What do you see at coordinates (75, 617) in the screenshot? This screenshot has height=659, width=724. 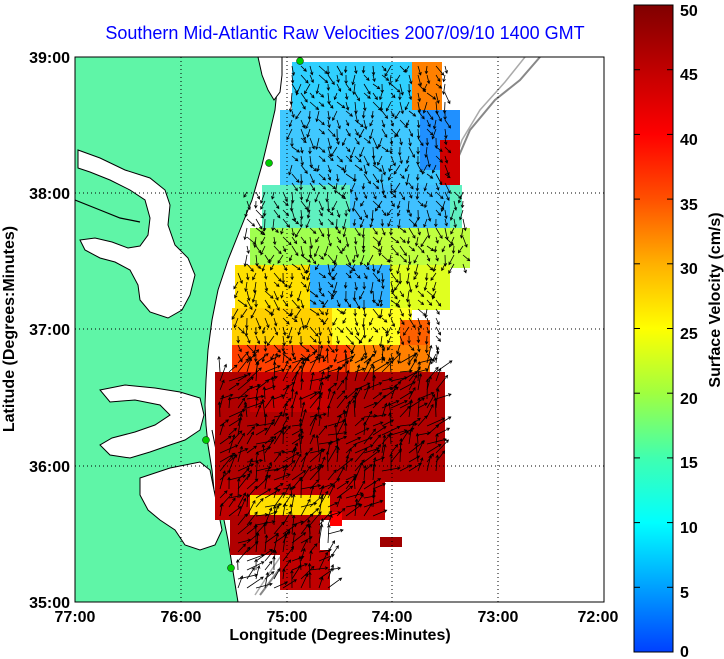 I see `x-tick-label: 77:00` at bounding box center [75, 617].